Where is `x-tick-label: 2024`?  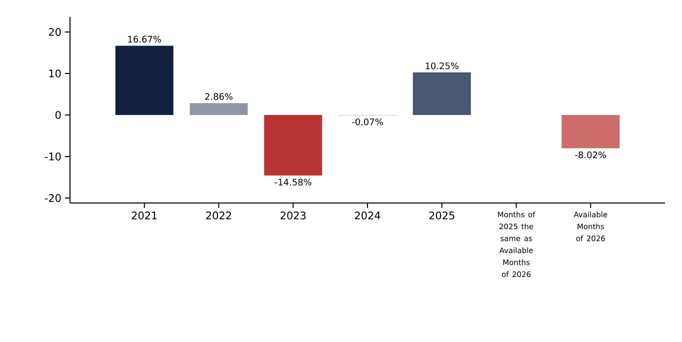 x-tick-label: 2024 is located at coordinates (367, 216).